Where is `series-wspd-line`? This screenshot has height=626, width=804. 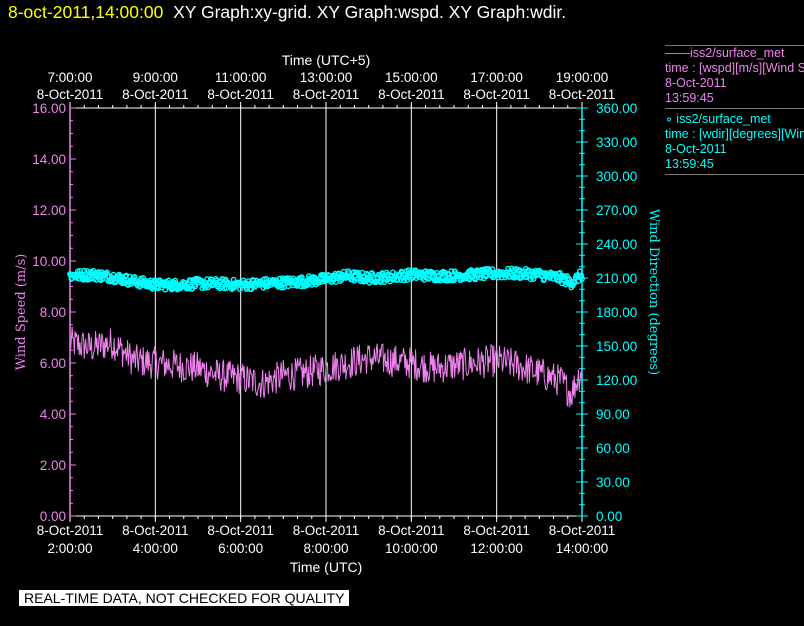 series-wspd-line is located at coordinates (326, 367).